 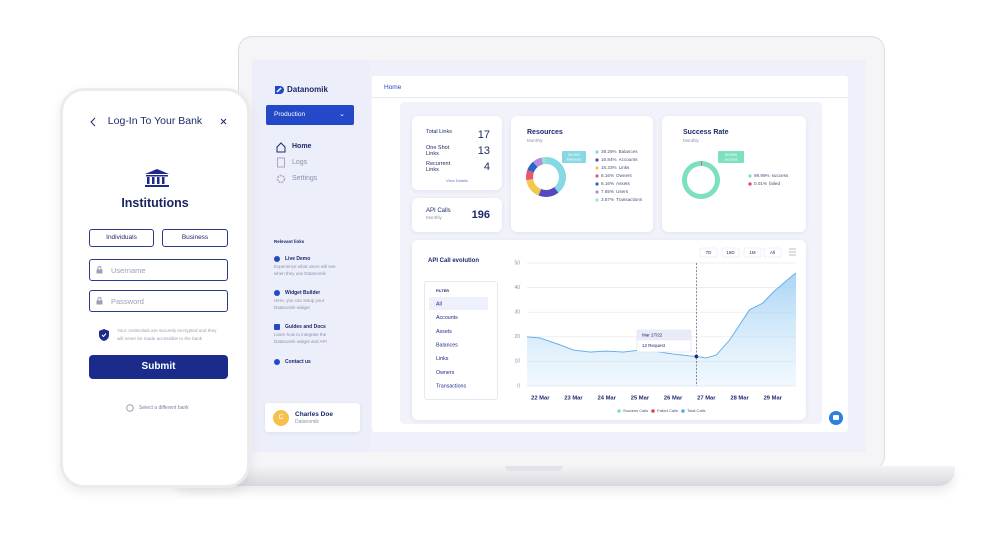 What do you see at coordinates (696, 410) in the screenshot?
I see `legend-label: Total Calls` at bounding box center [696, 410].